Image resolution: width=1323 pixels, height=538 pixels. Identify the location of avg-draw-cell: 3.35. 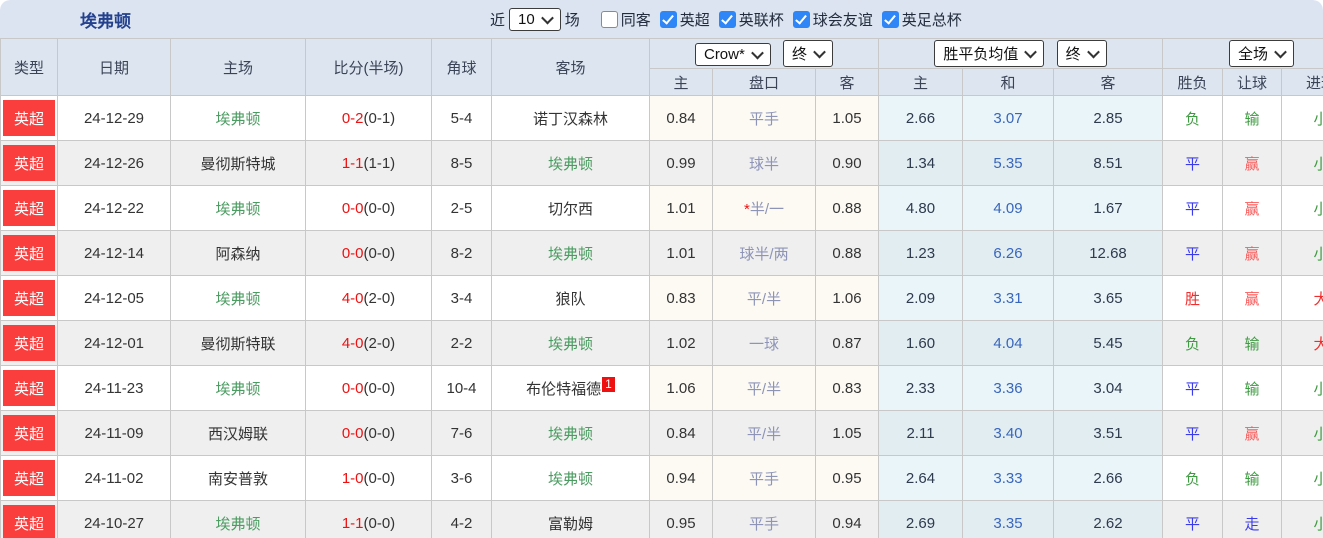
(1008, 519).